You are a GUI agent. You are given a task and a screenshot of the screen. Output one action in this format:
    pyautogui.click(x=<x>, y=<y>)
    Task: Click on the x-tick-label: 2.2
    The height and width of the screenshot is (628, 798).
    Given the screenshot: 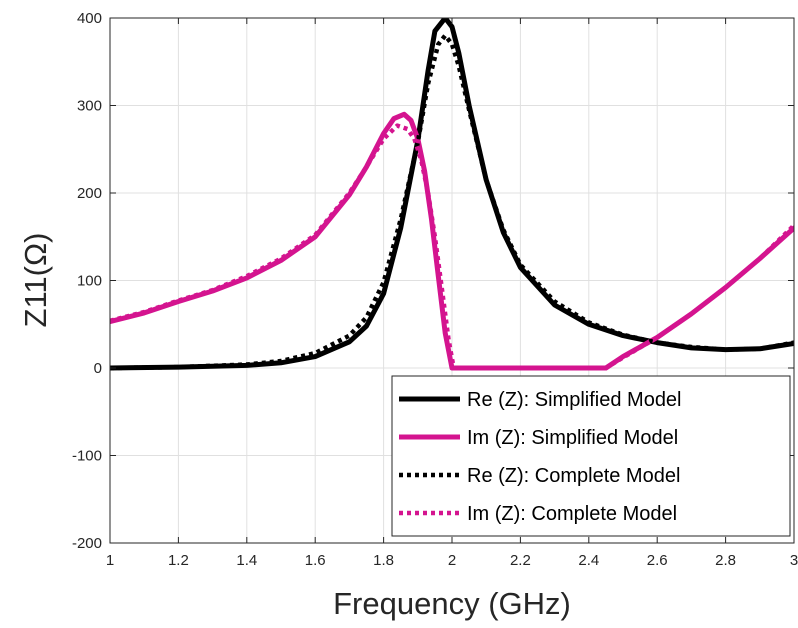 What is the action you would take?
    pyautogui.click(x=520, y=560)
    